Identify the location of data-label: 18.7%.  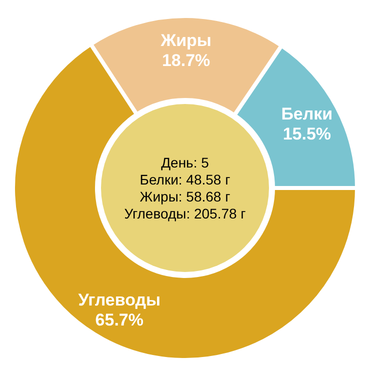
(186, 60).